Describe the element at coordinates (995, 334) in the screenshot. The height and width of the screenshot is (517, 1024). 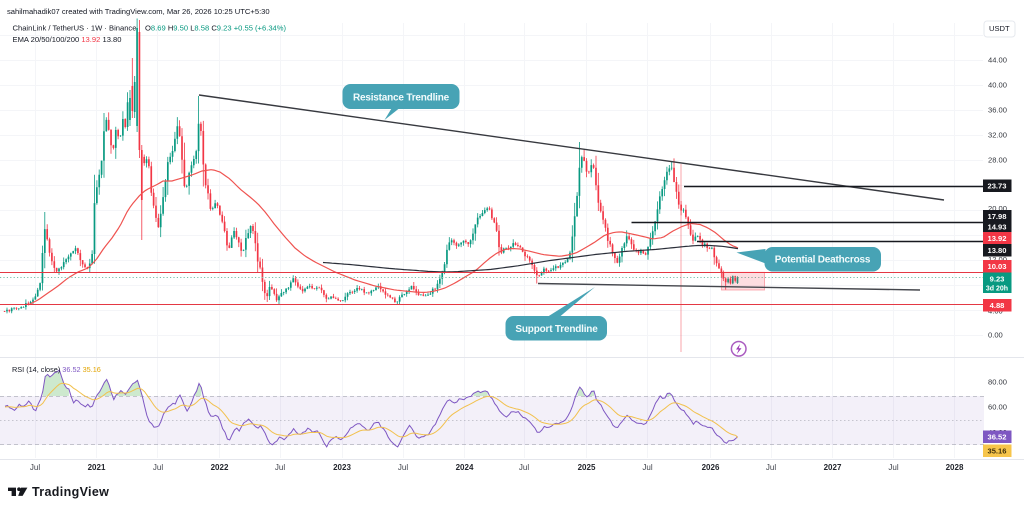
I see `svg-text: 0.00` at that location.